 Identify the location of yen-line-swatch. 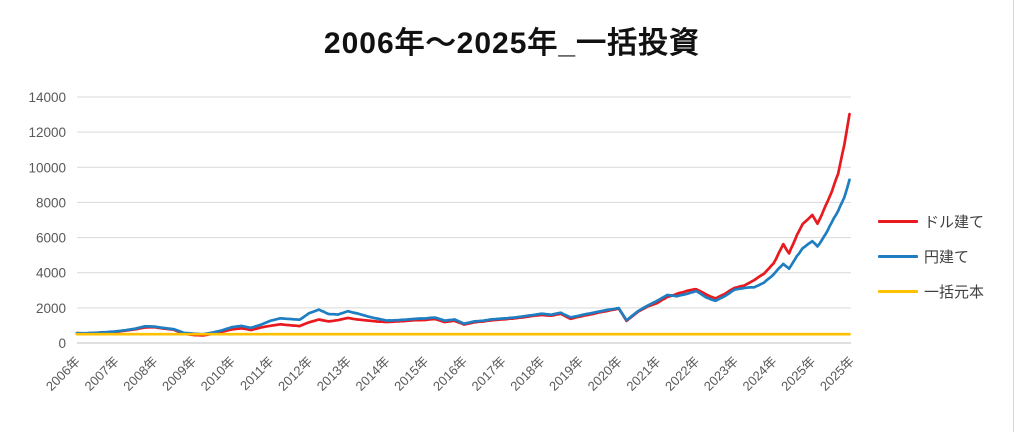
(898, 256).